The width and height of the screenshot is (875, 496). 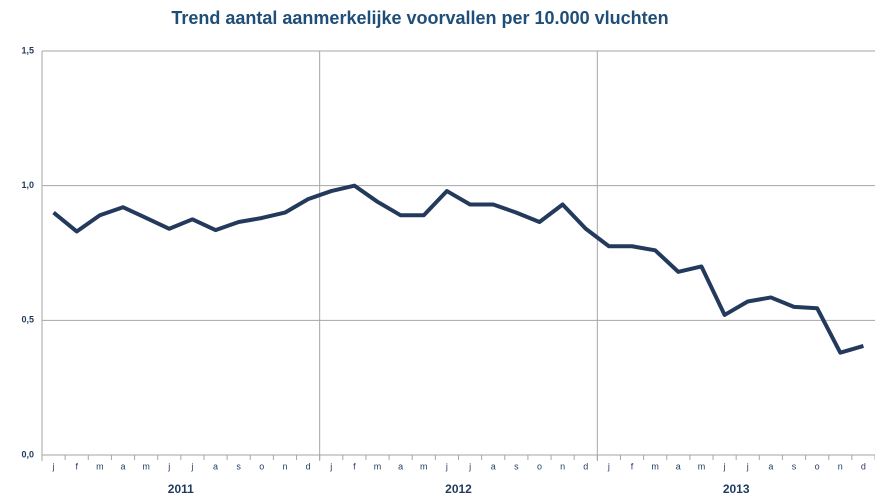 What do you see at coordinates (181, 489) in the screenshot?
I see `year-label: 2011` at bounding box center [181, 489].